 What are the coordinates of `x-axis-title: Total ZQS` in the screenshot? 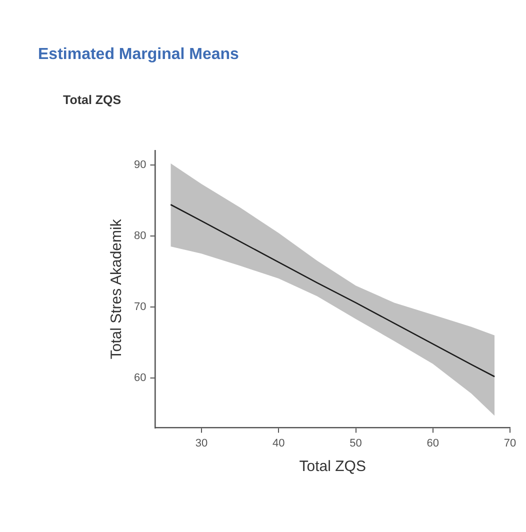 It's located at (332, 467).